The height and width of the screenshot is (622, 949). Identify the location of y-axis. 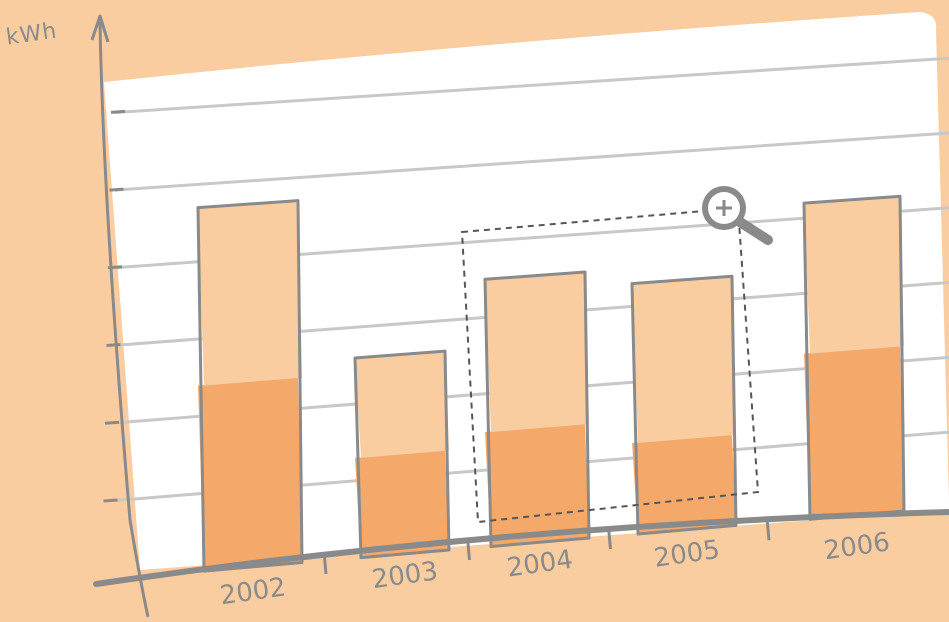
(124, 319).